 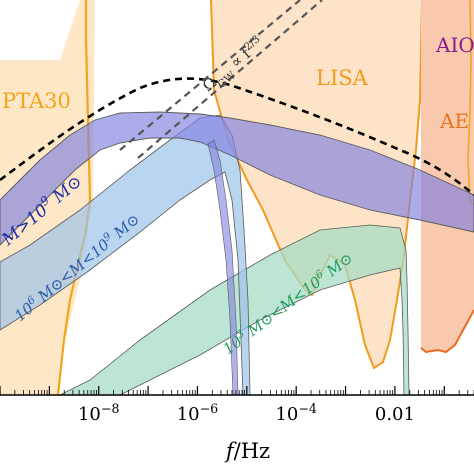 What do you see at coordinates (197, 413) in the screenshot?
I see `x-tick-label: 10⁻⁶` at bounding box center [197, 413].